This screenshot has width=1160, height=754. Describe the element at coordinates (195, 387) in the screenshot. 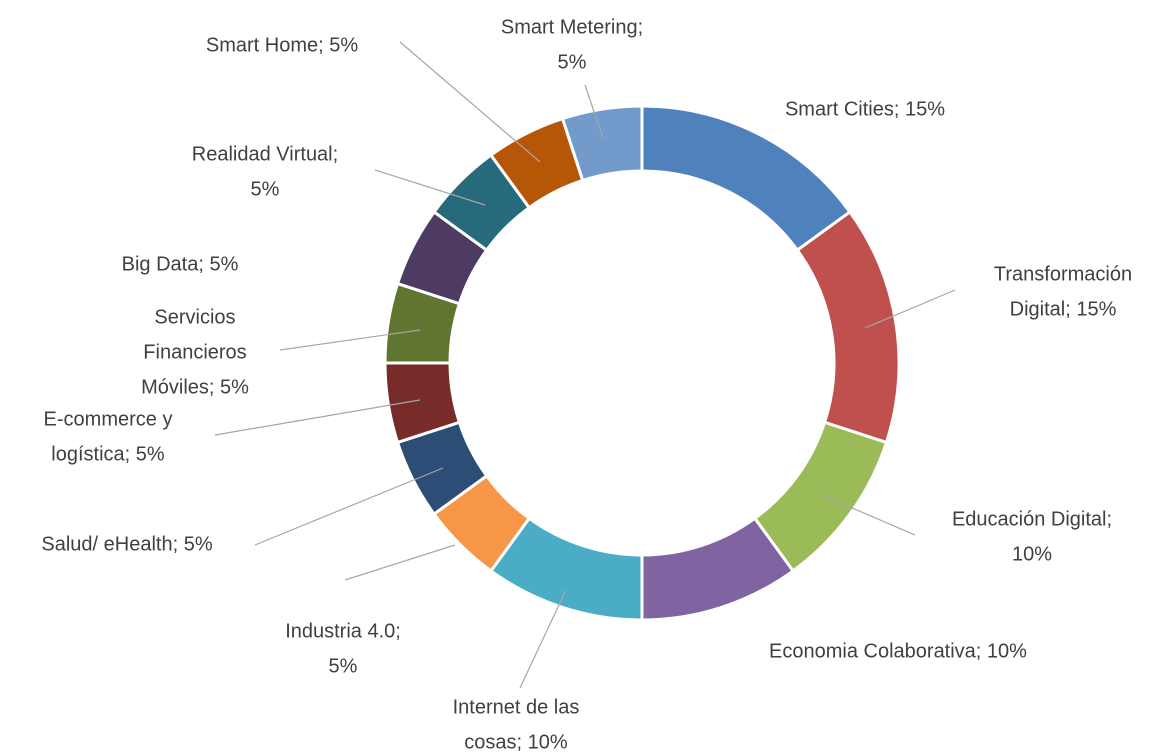

I see `data-label: Móviles; 5%` at that location.